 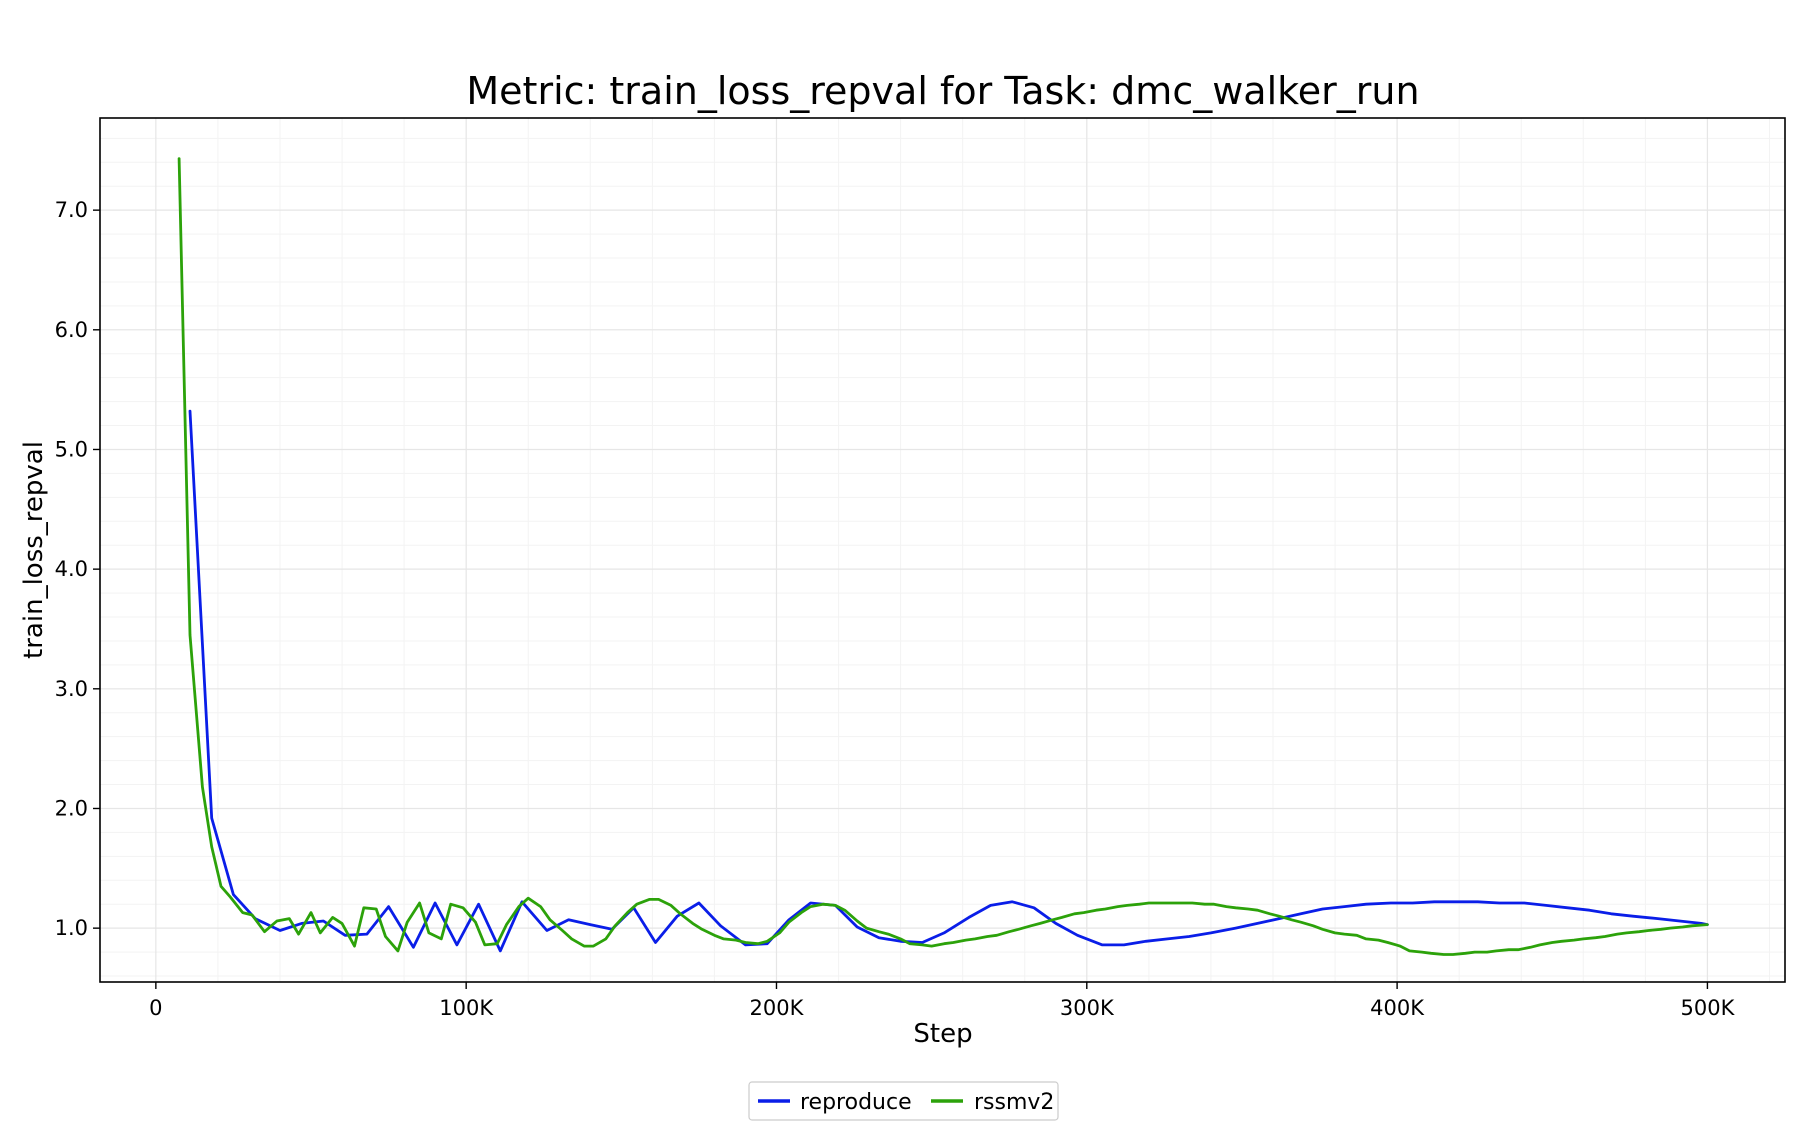 I want to click on legend-label-rssmv2: rssmv2, so click(x=1014, y=1102).